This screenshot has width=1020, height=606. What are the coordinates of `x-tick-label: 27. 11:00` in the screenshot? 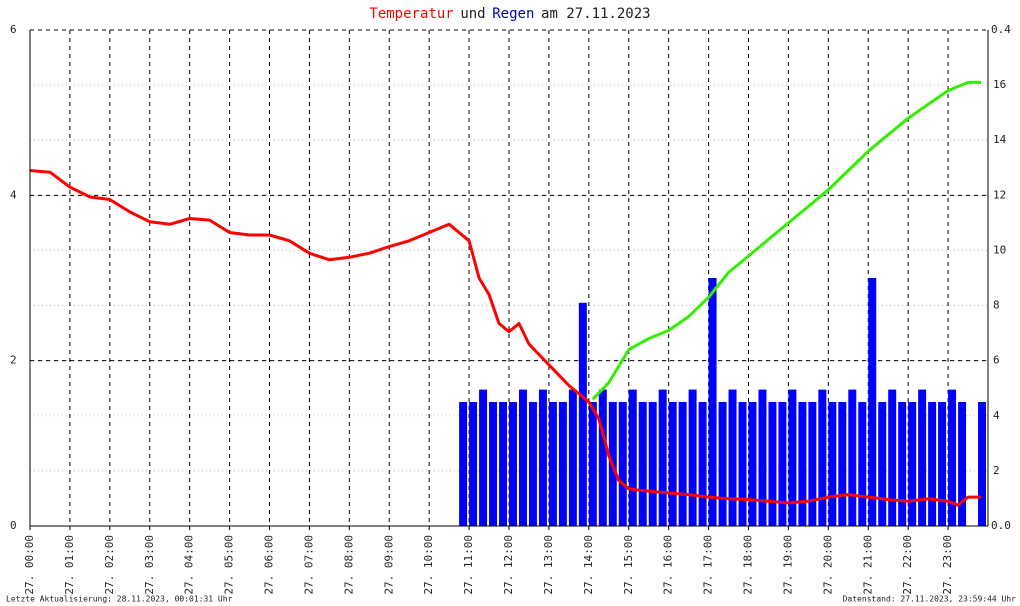 It's located at (468, 565).